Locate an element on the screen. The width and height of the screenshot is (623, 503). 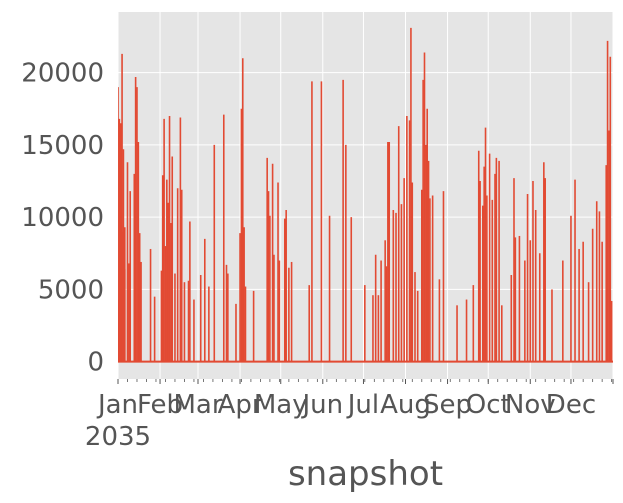
x-tick-label: May is located at coordinates (281, 405).